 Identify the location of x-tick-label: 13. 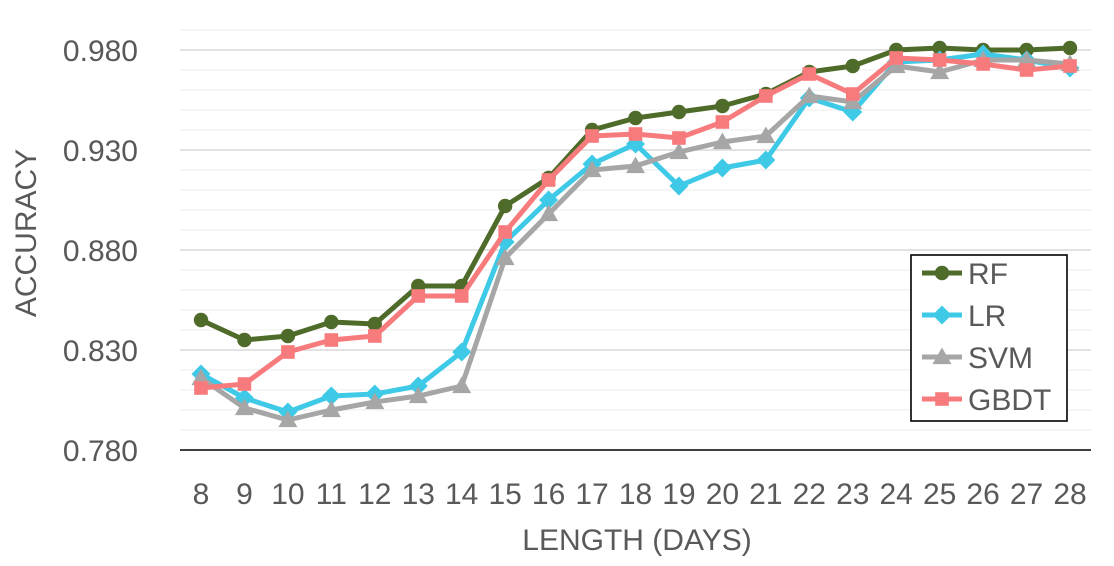
(418, 494).